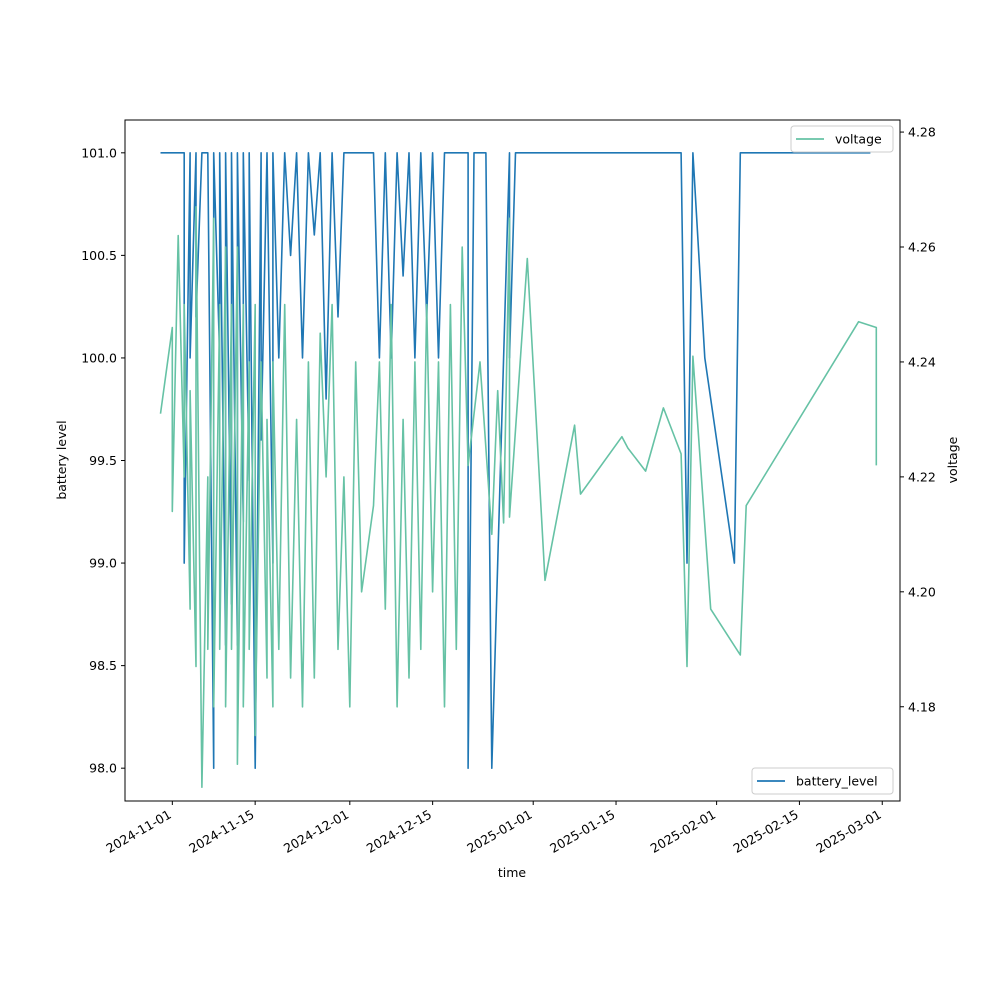  What do you see at coordinates (99, 357) in the screenshot?
I see `y-tick-label: 100.0` at bounding box center [99, 357].